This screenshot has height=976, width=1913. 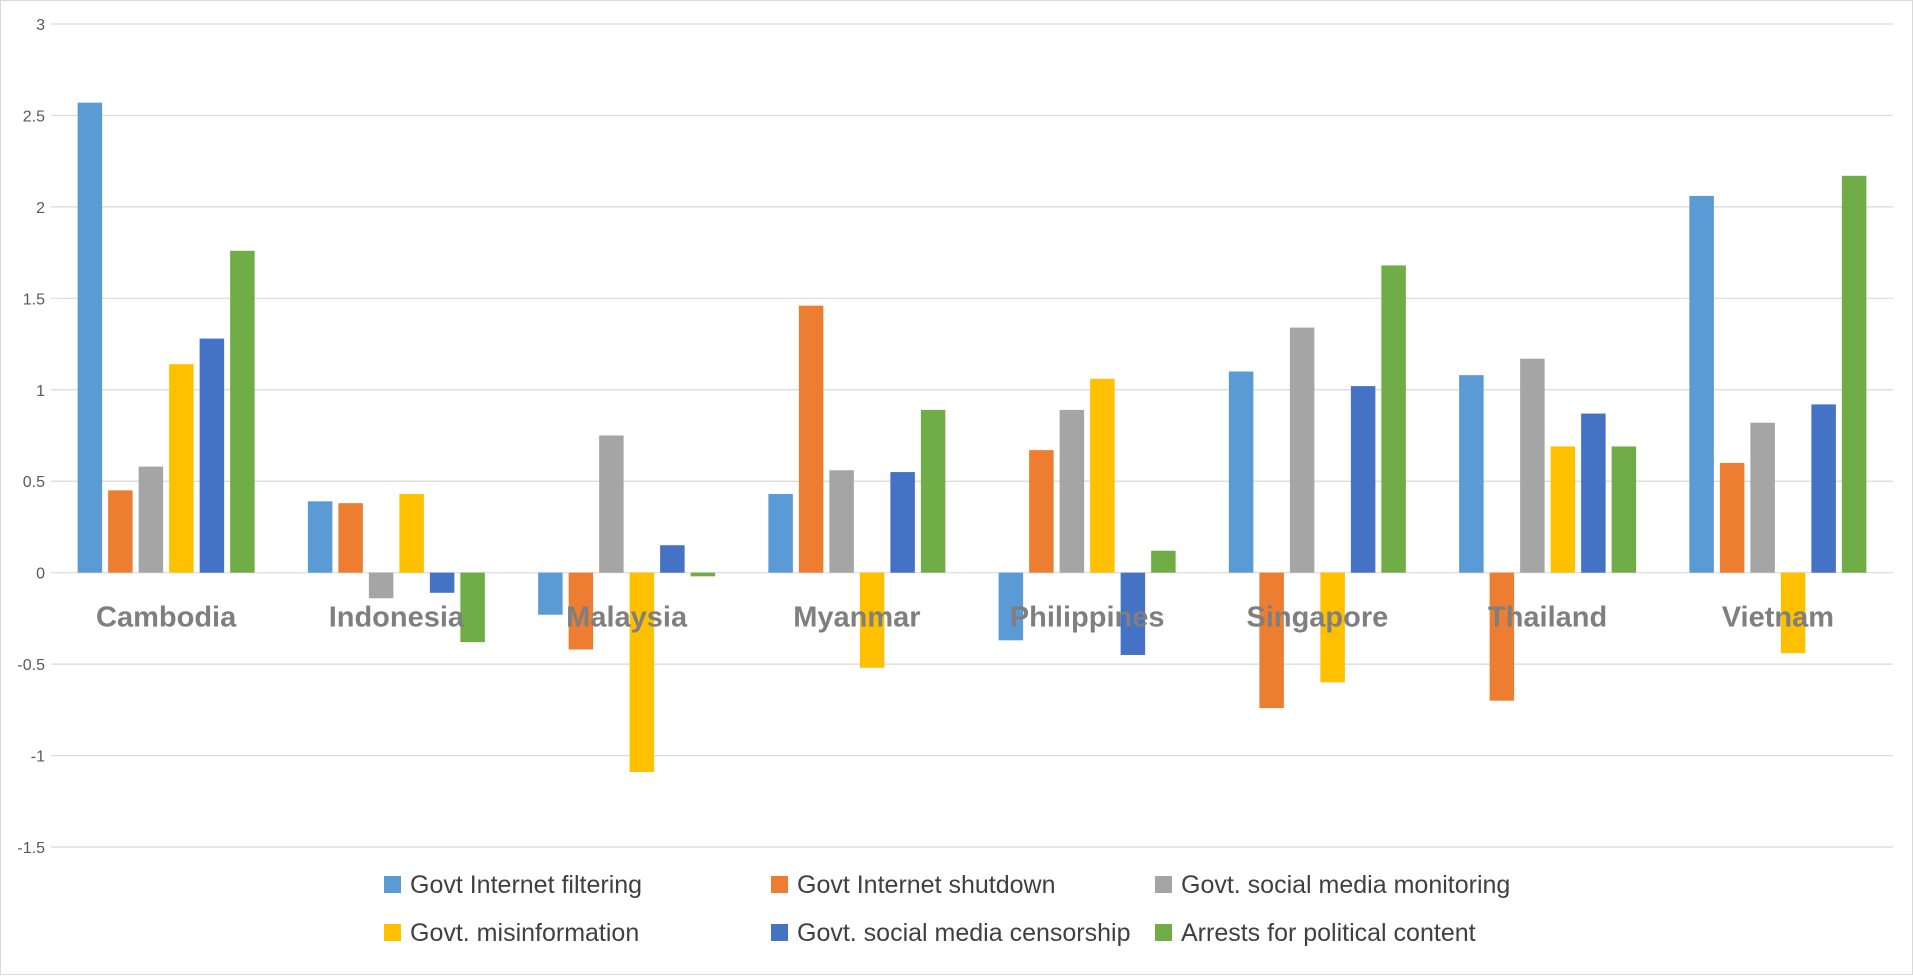 I want to click on y-tick-label: 1.5, so click(x=34, y=299).